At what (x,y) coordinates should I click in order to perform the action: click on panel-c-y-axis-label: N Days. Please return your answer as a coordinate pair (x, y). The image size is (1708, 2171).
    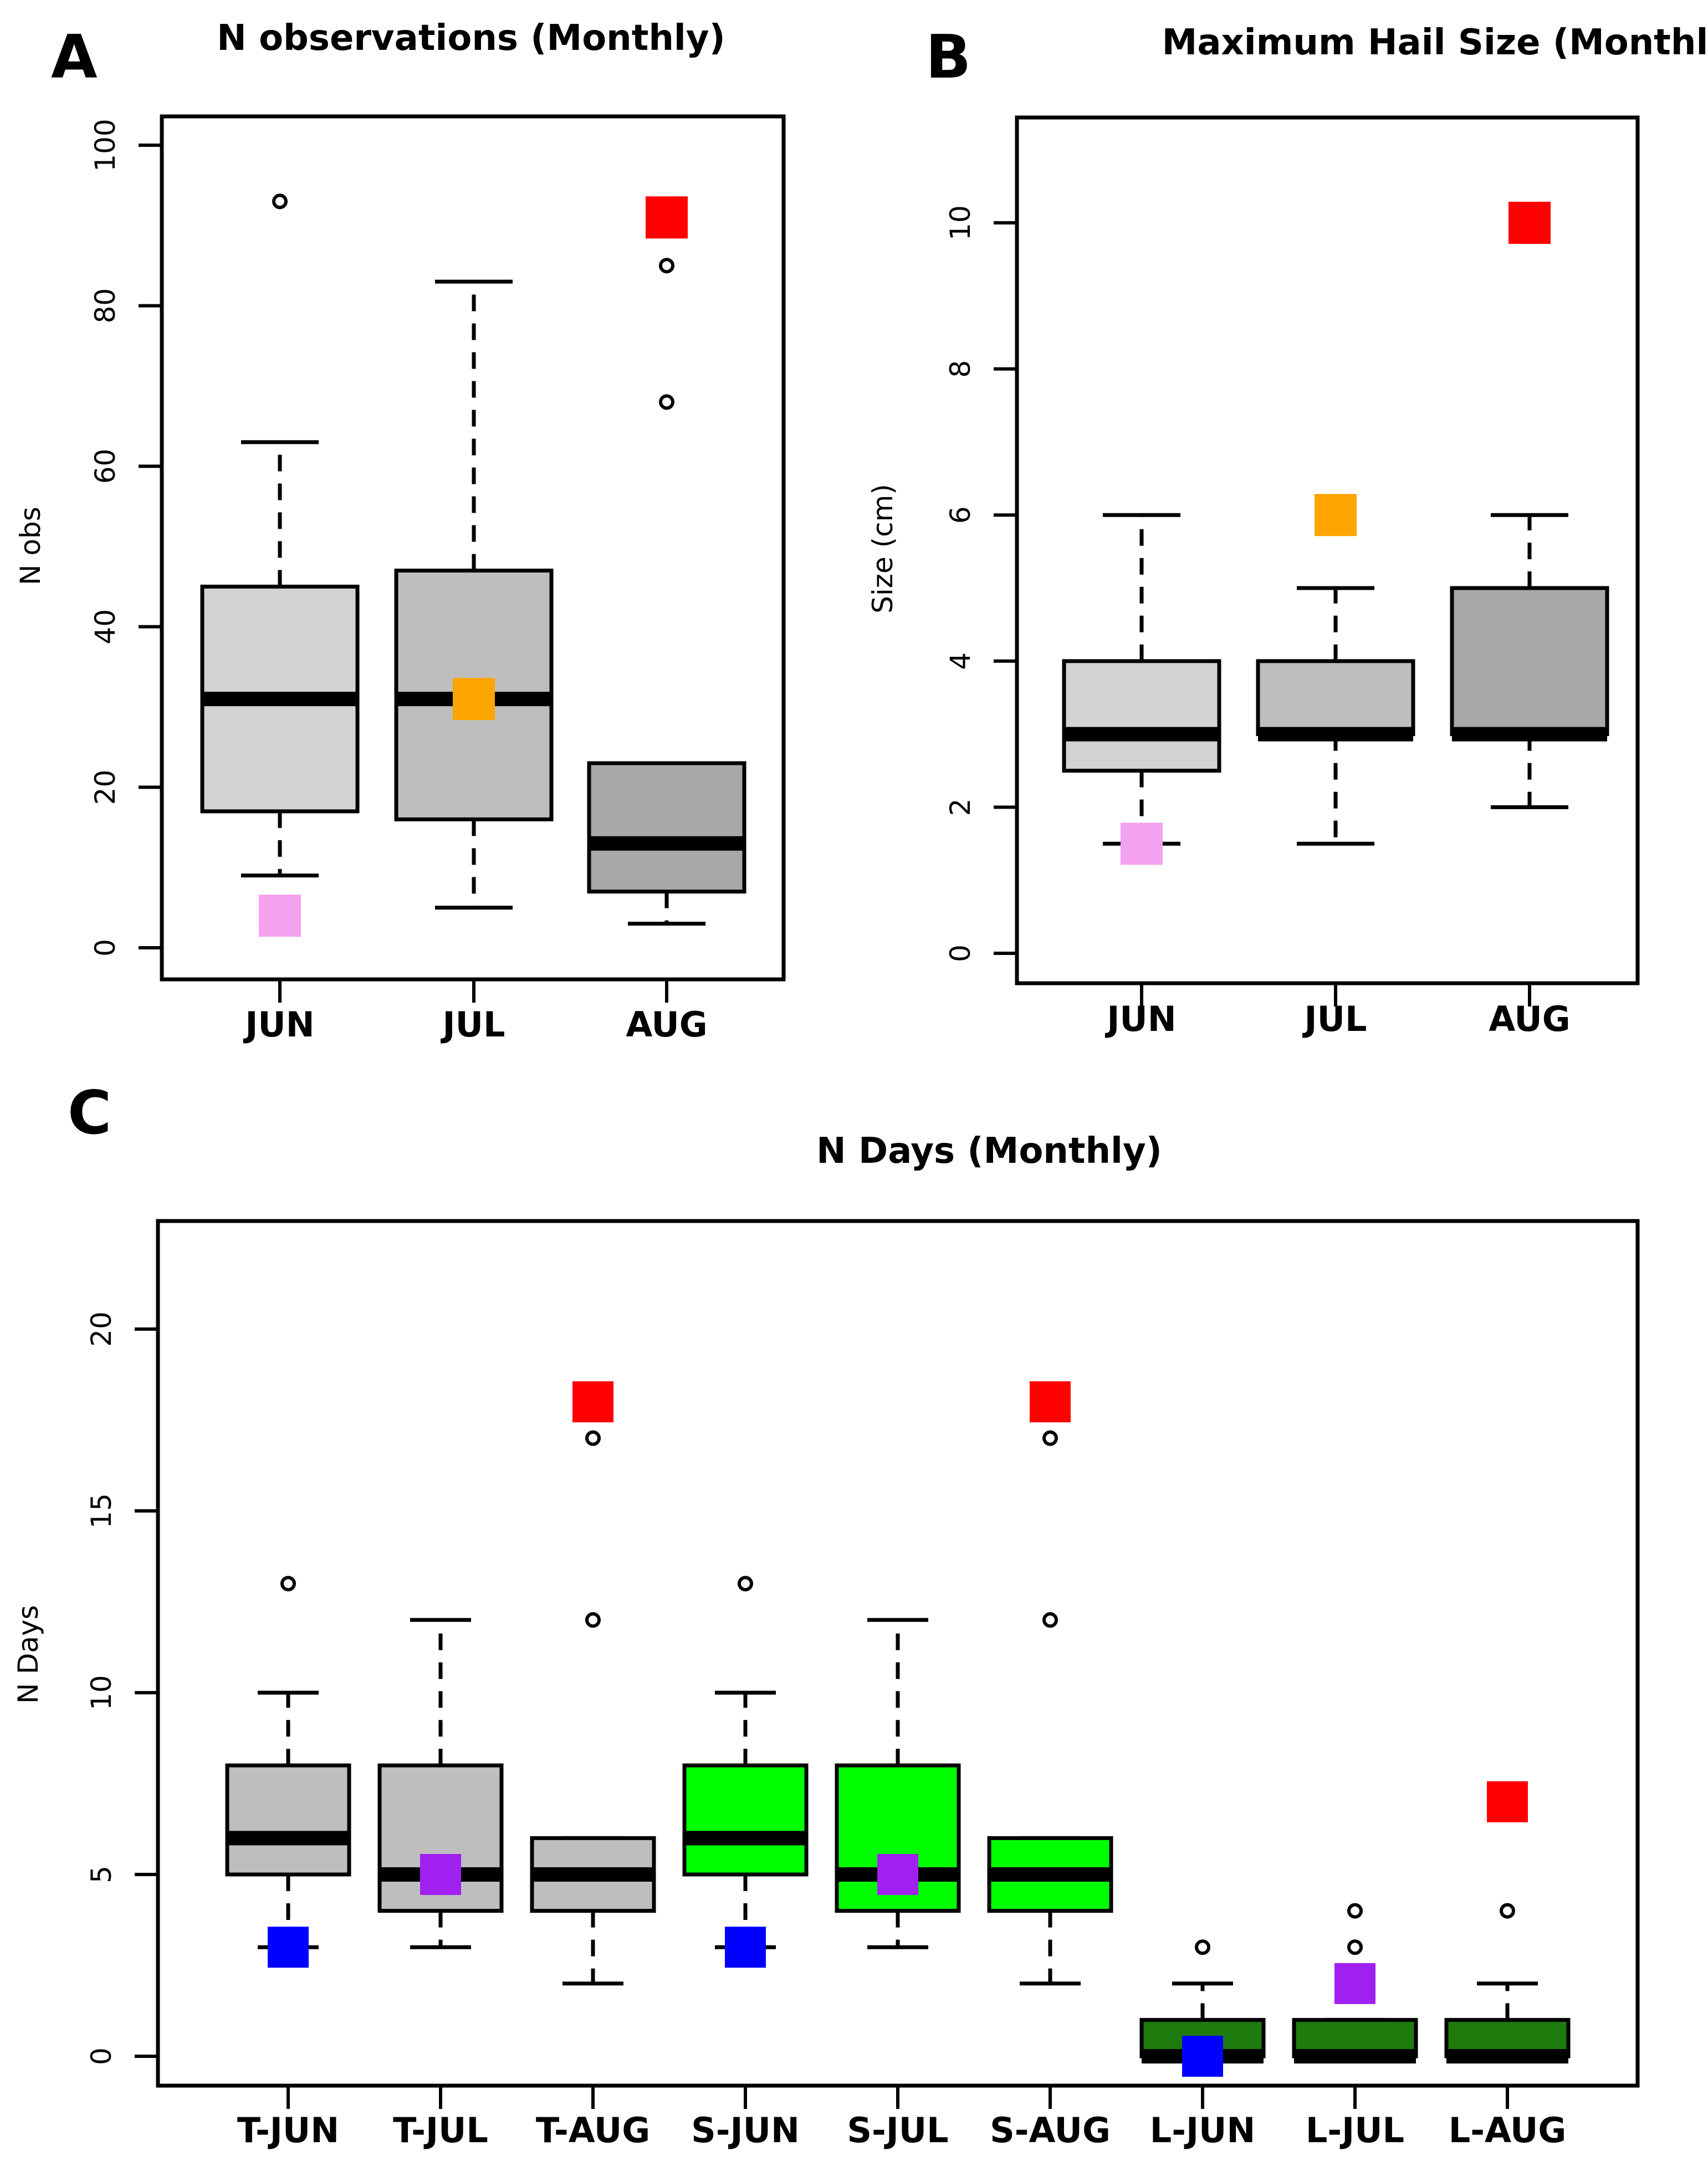
    Looking at the image, I should click on (28, 1655).